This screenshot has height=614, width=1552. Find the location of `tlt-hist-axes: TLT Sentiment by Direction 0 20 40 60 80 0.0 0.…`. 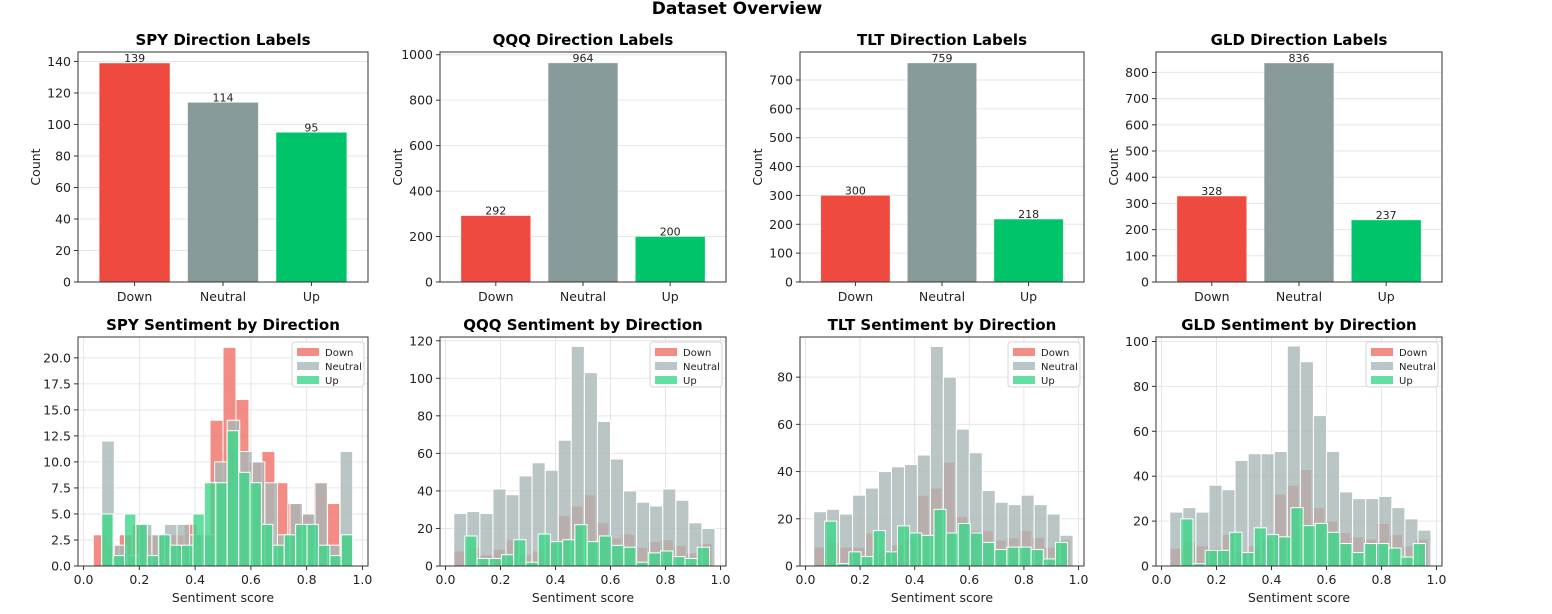

tlt-hist-axes: TLT Sentiment by Direction 0 20 40 60 80 0.0 0.… is located at coordinates (932, 460).